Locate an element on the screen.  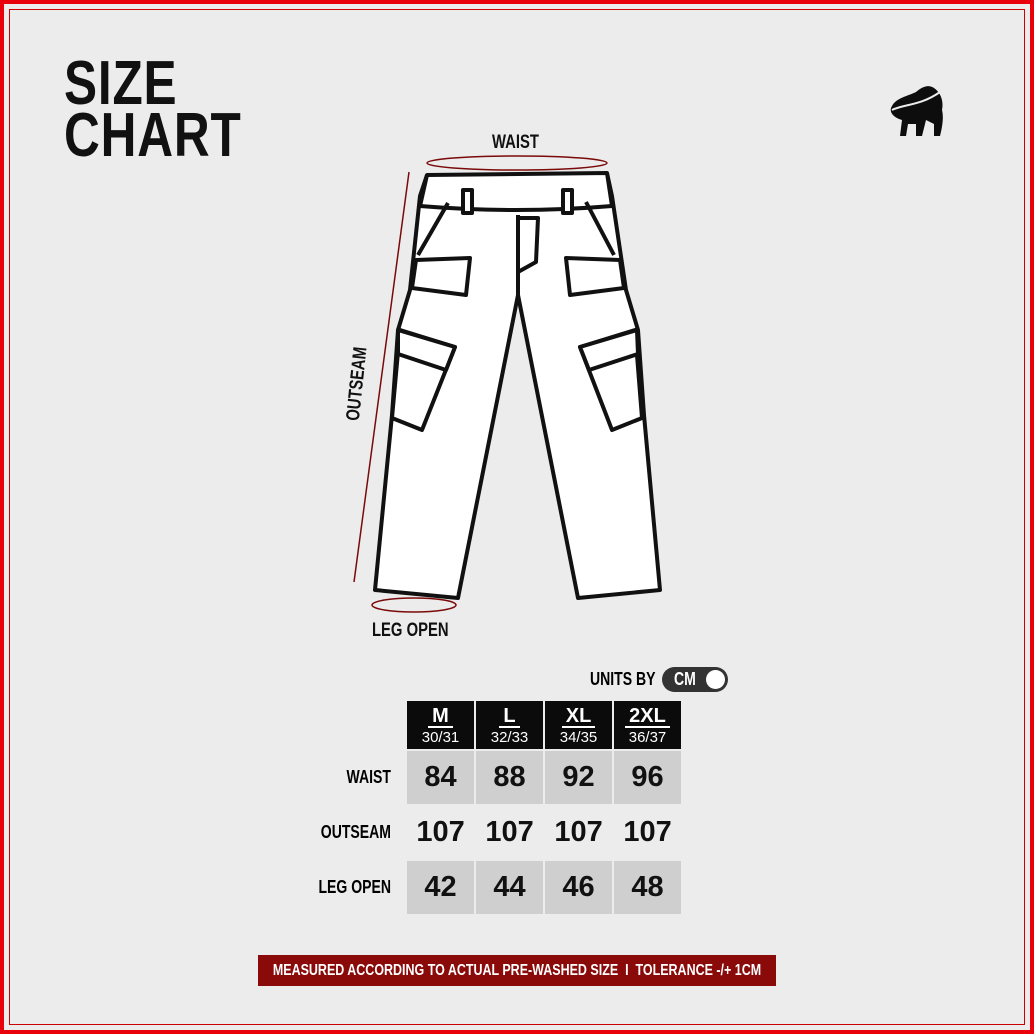
table-cell: 42 is located at coordinates (441, 887).